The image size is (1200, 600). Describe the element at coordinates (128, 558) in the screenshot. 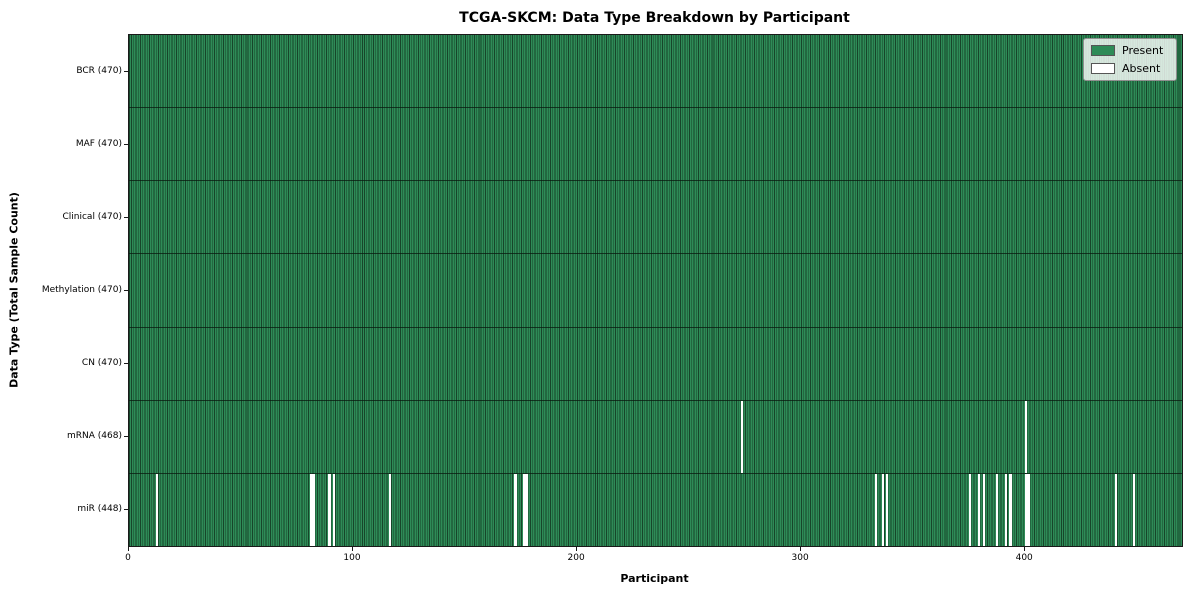

I see `xtick-label-0: 0` at that location.